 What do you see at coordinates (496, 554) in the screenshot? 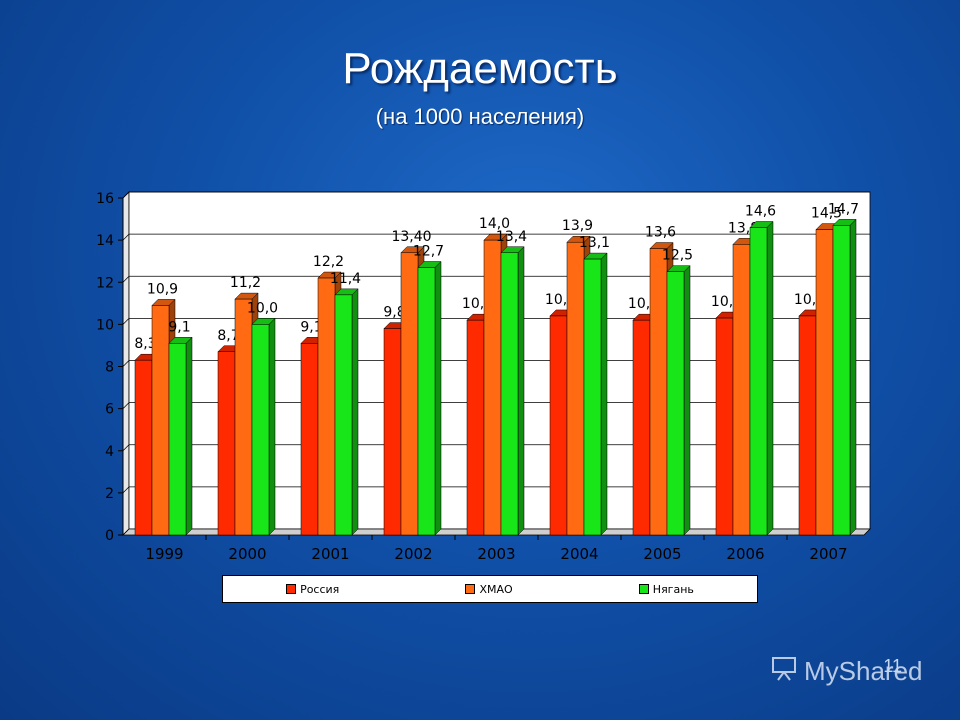
I see `x-tick-label: 2003` at bounding box center [496, 554].